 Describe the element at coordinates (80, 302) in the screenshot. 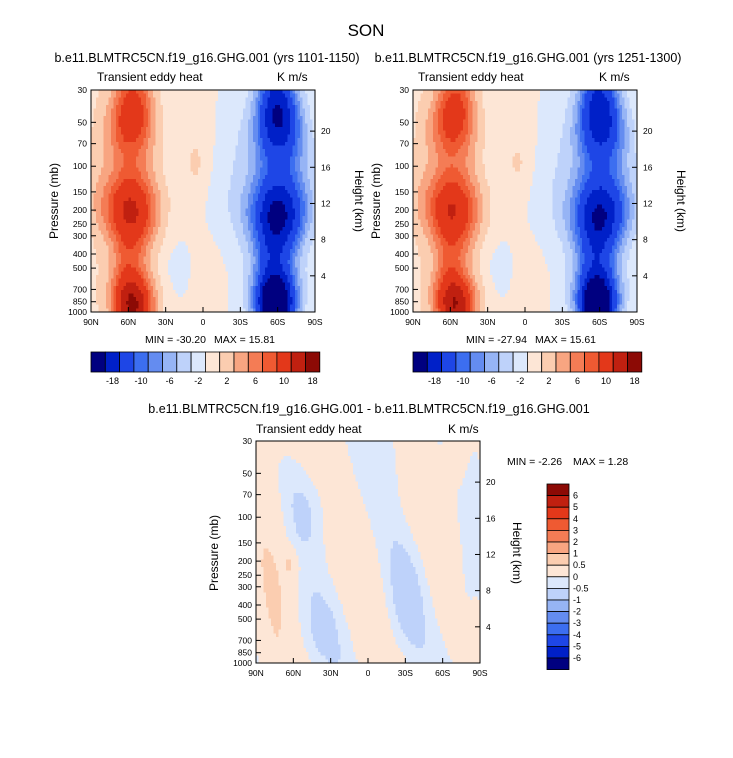

I see `y-tick-label: 850` at that location.